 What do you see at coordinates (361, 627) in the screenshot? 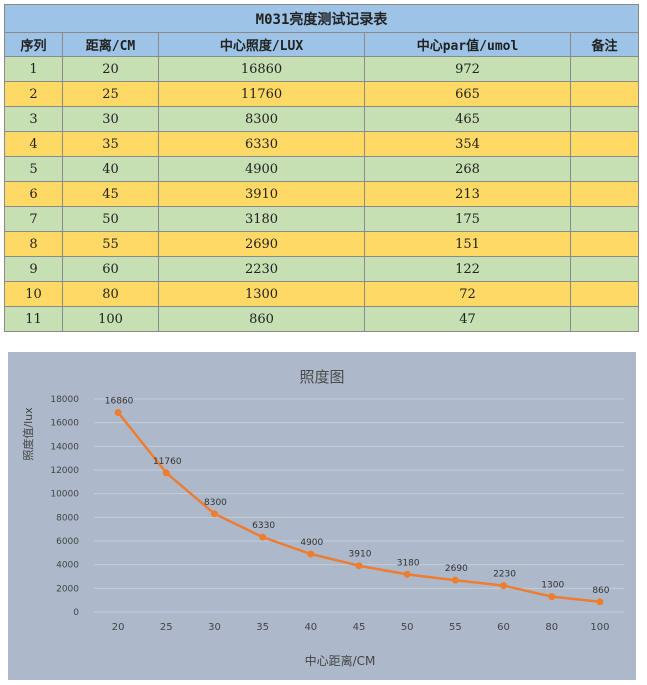
I see `x-tick-labels: 20 25 30 35 40 45 50 55 60 80 100` at bounding box center [361, 627].